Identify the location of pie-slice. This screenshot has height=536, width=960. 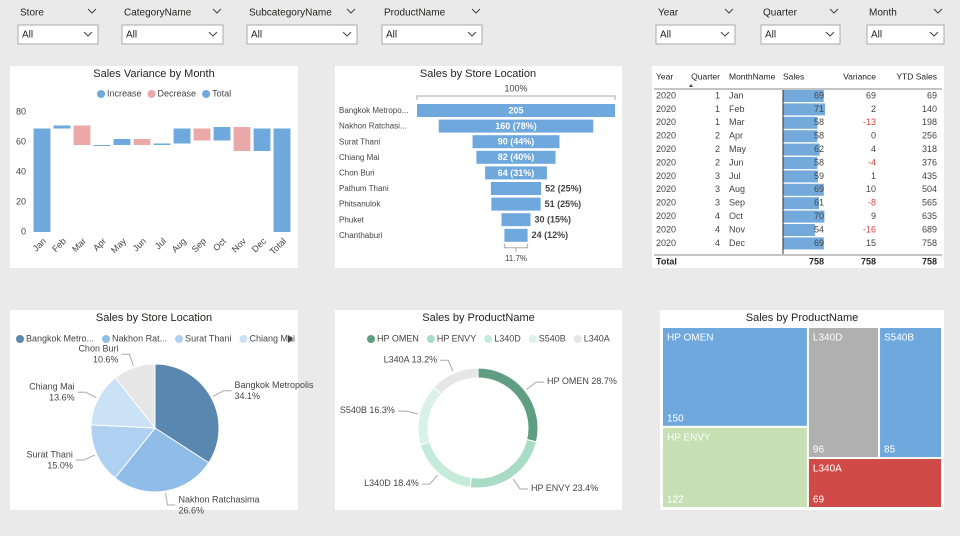
(162, 460).